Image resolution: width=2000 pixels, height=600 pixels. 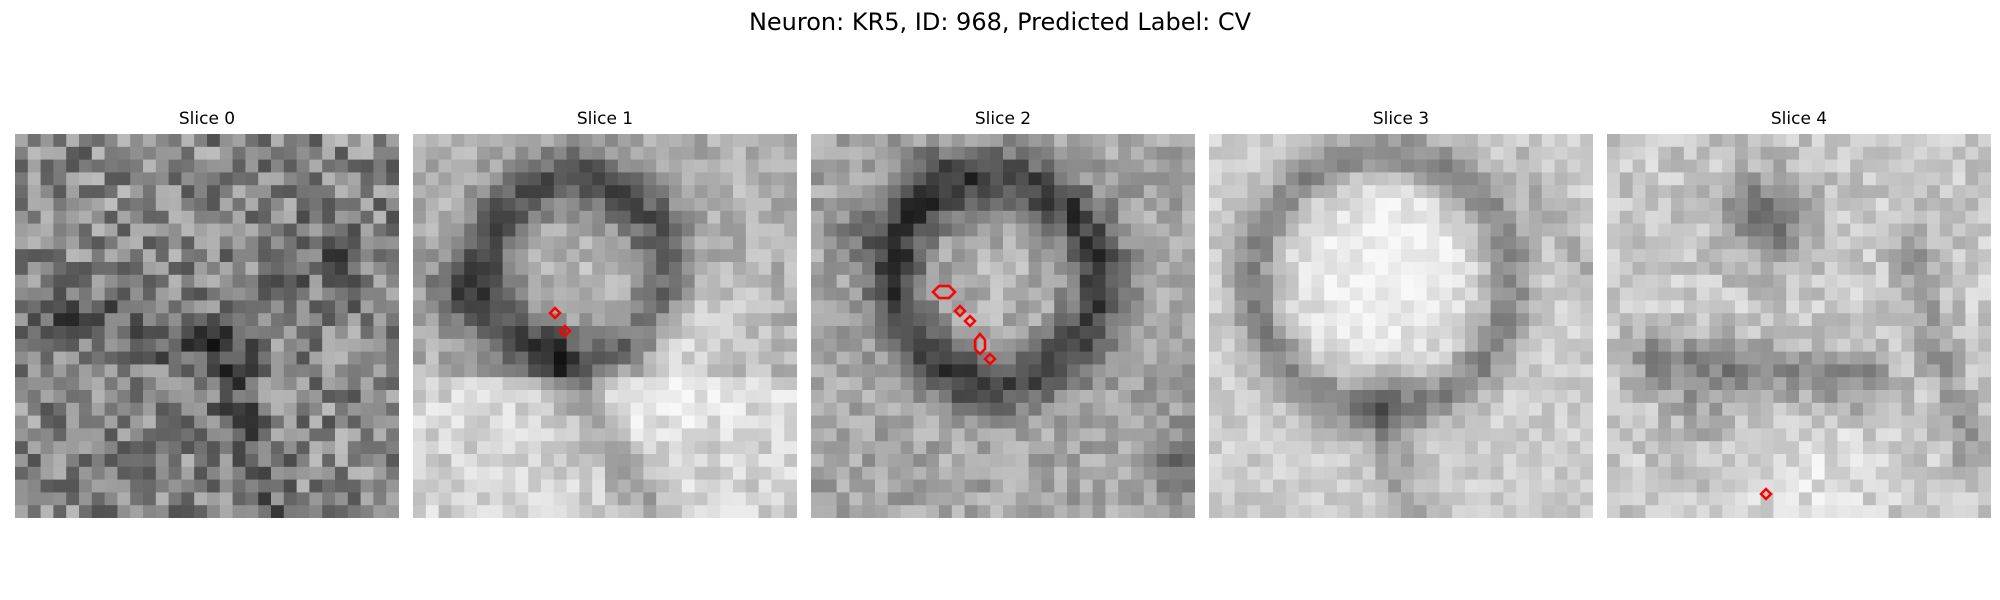 I want to click on slice-2-image, so click(x=1003, y=326).